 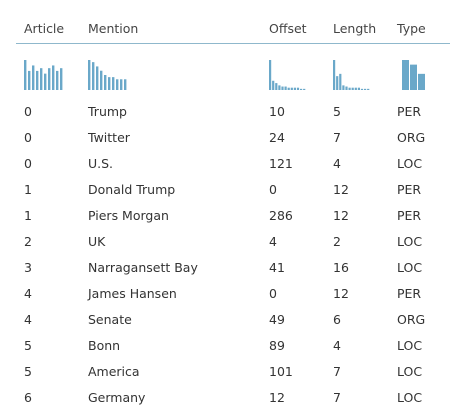 What do you see at coordinates (113, 28) in the screenshot?
I see `column-header-mention: Mention` at bounding box center [113, 28].